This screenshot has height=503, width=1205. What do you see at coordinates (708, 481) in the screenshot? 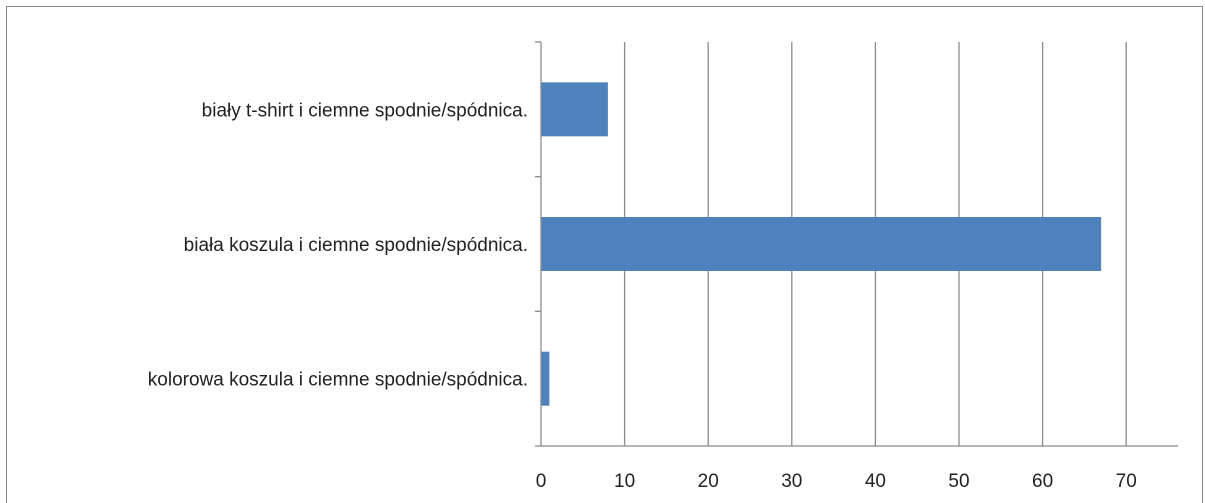
I see `x-tick-label-20: 20` at bounding box center [708, 481].